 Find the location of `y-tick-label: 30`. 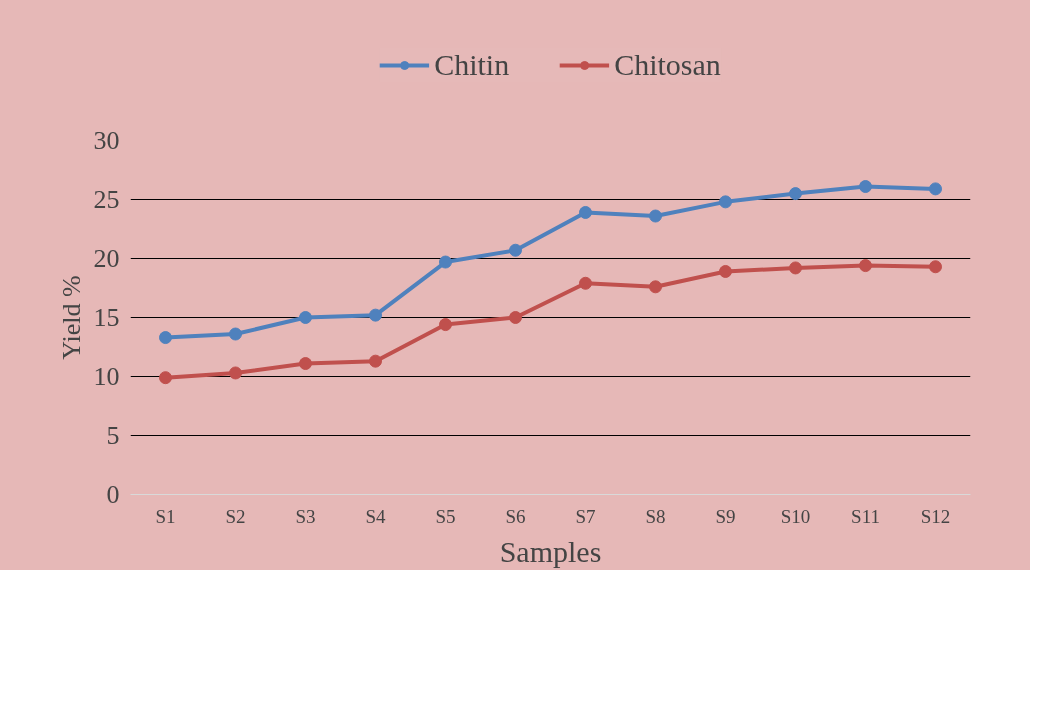

y-tick-label: 30 is located at coordinates (106, 140).